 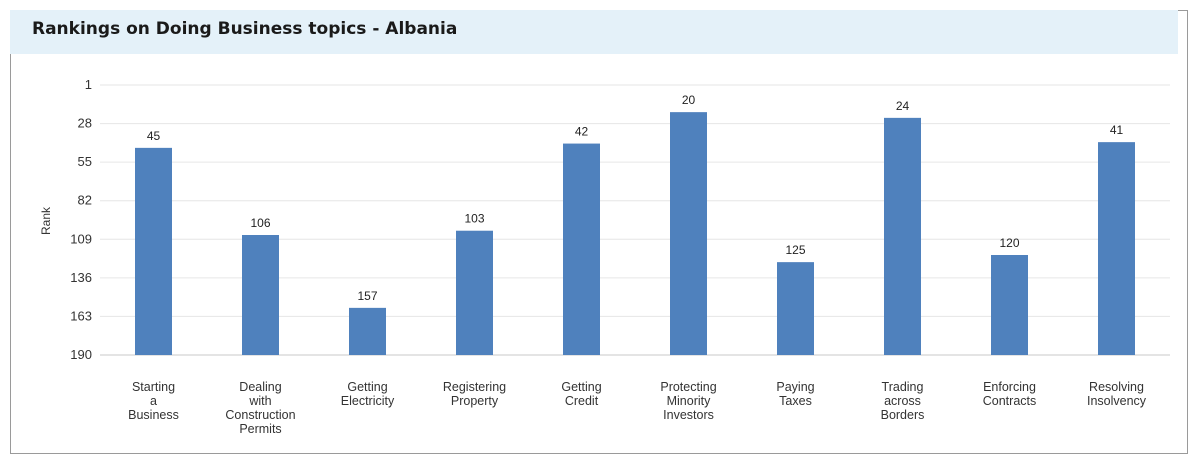 I want to click on x-category-label: Getting Credit, so click(x=581, y=394).